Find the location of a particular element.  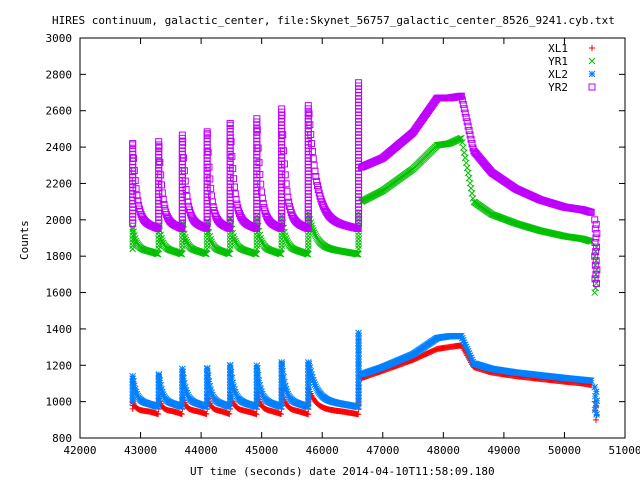

y-tick-label: 2200 is located at coordinates (59, 183).